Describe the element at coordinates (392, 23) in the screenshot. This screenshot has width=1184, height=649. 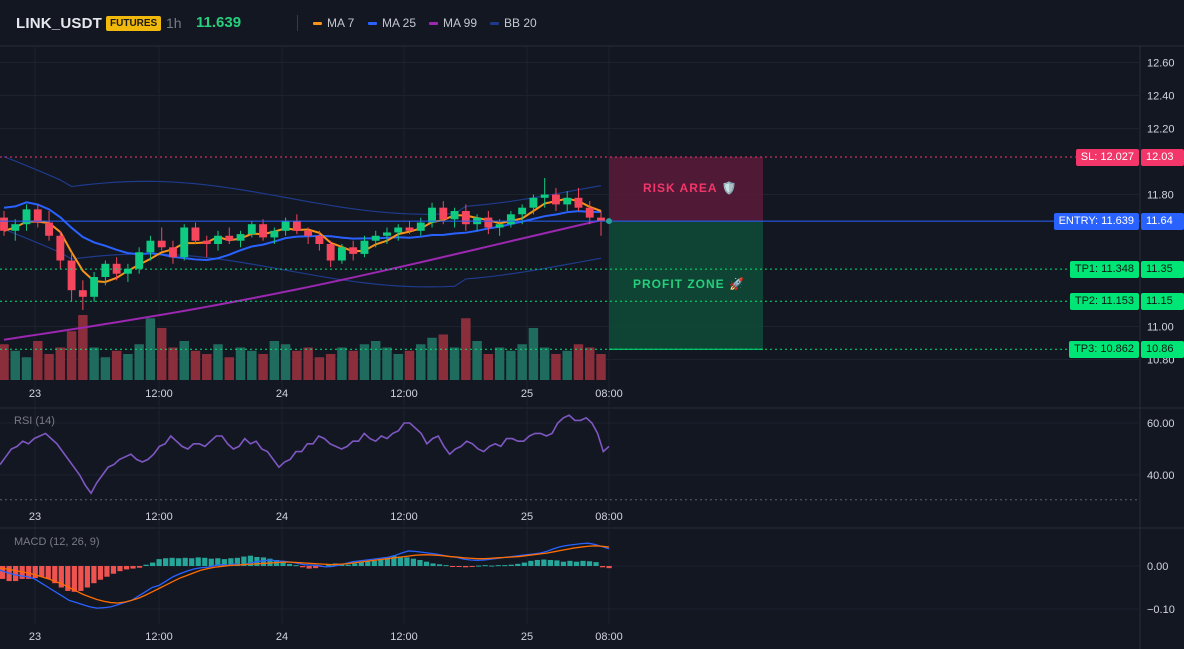
I see `legend-ma25: MA 25` at that location.